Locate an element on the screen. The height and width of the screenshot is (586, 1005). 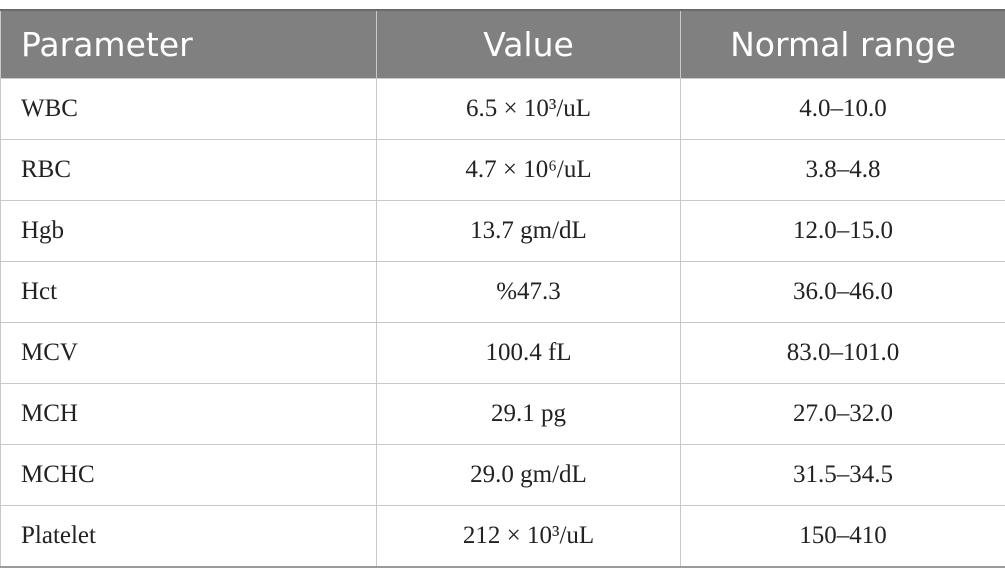
table-cell: 12.0–15.0 is located at coordinates (842, 231).